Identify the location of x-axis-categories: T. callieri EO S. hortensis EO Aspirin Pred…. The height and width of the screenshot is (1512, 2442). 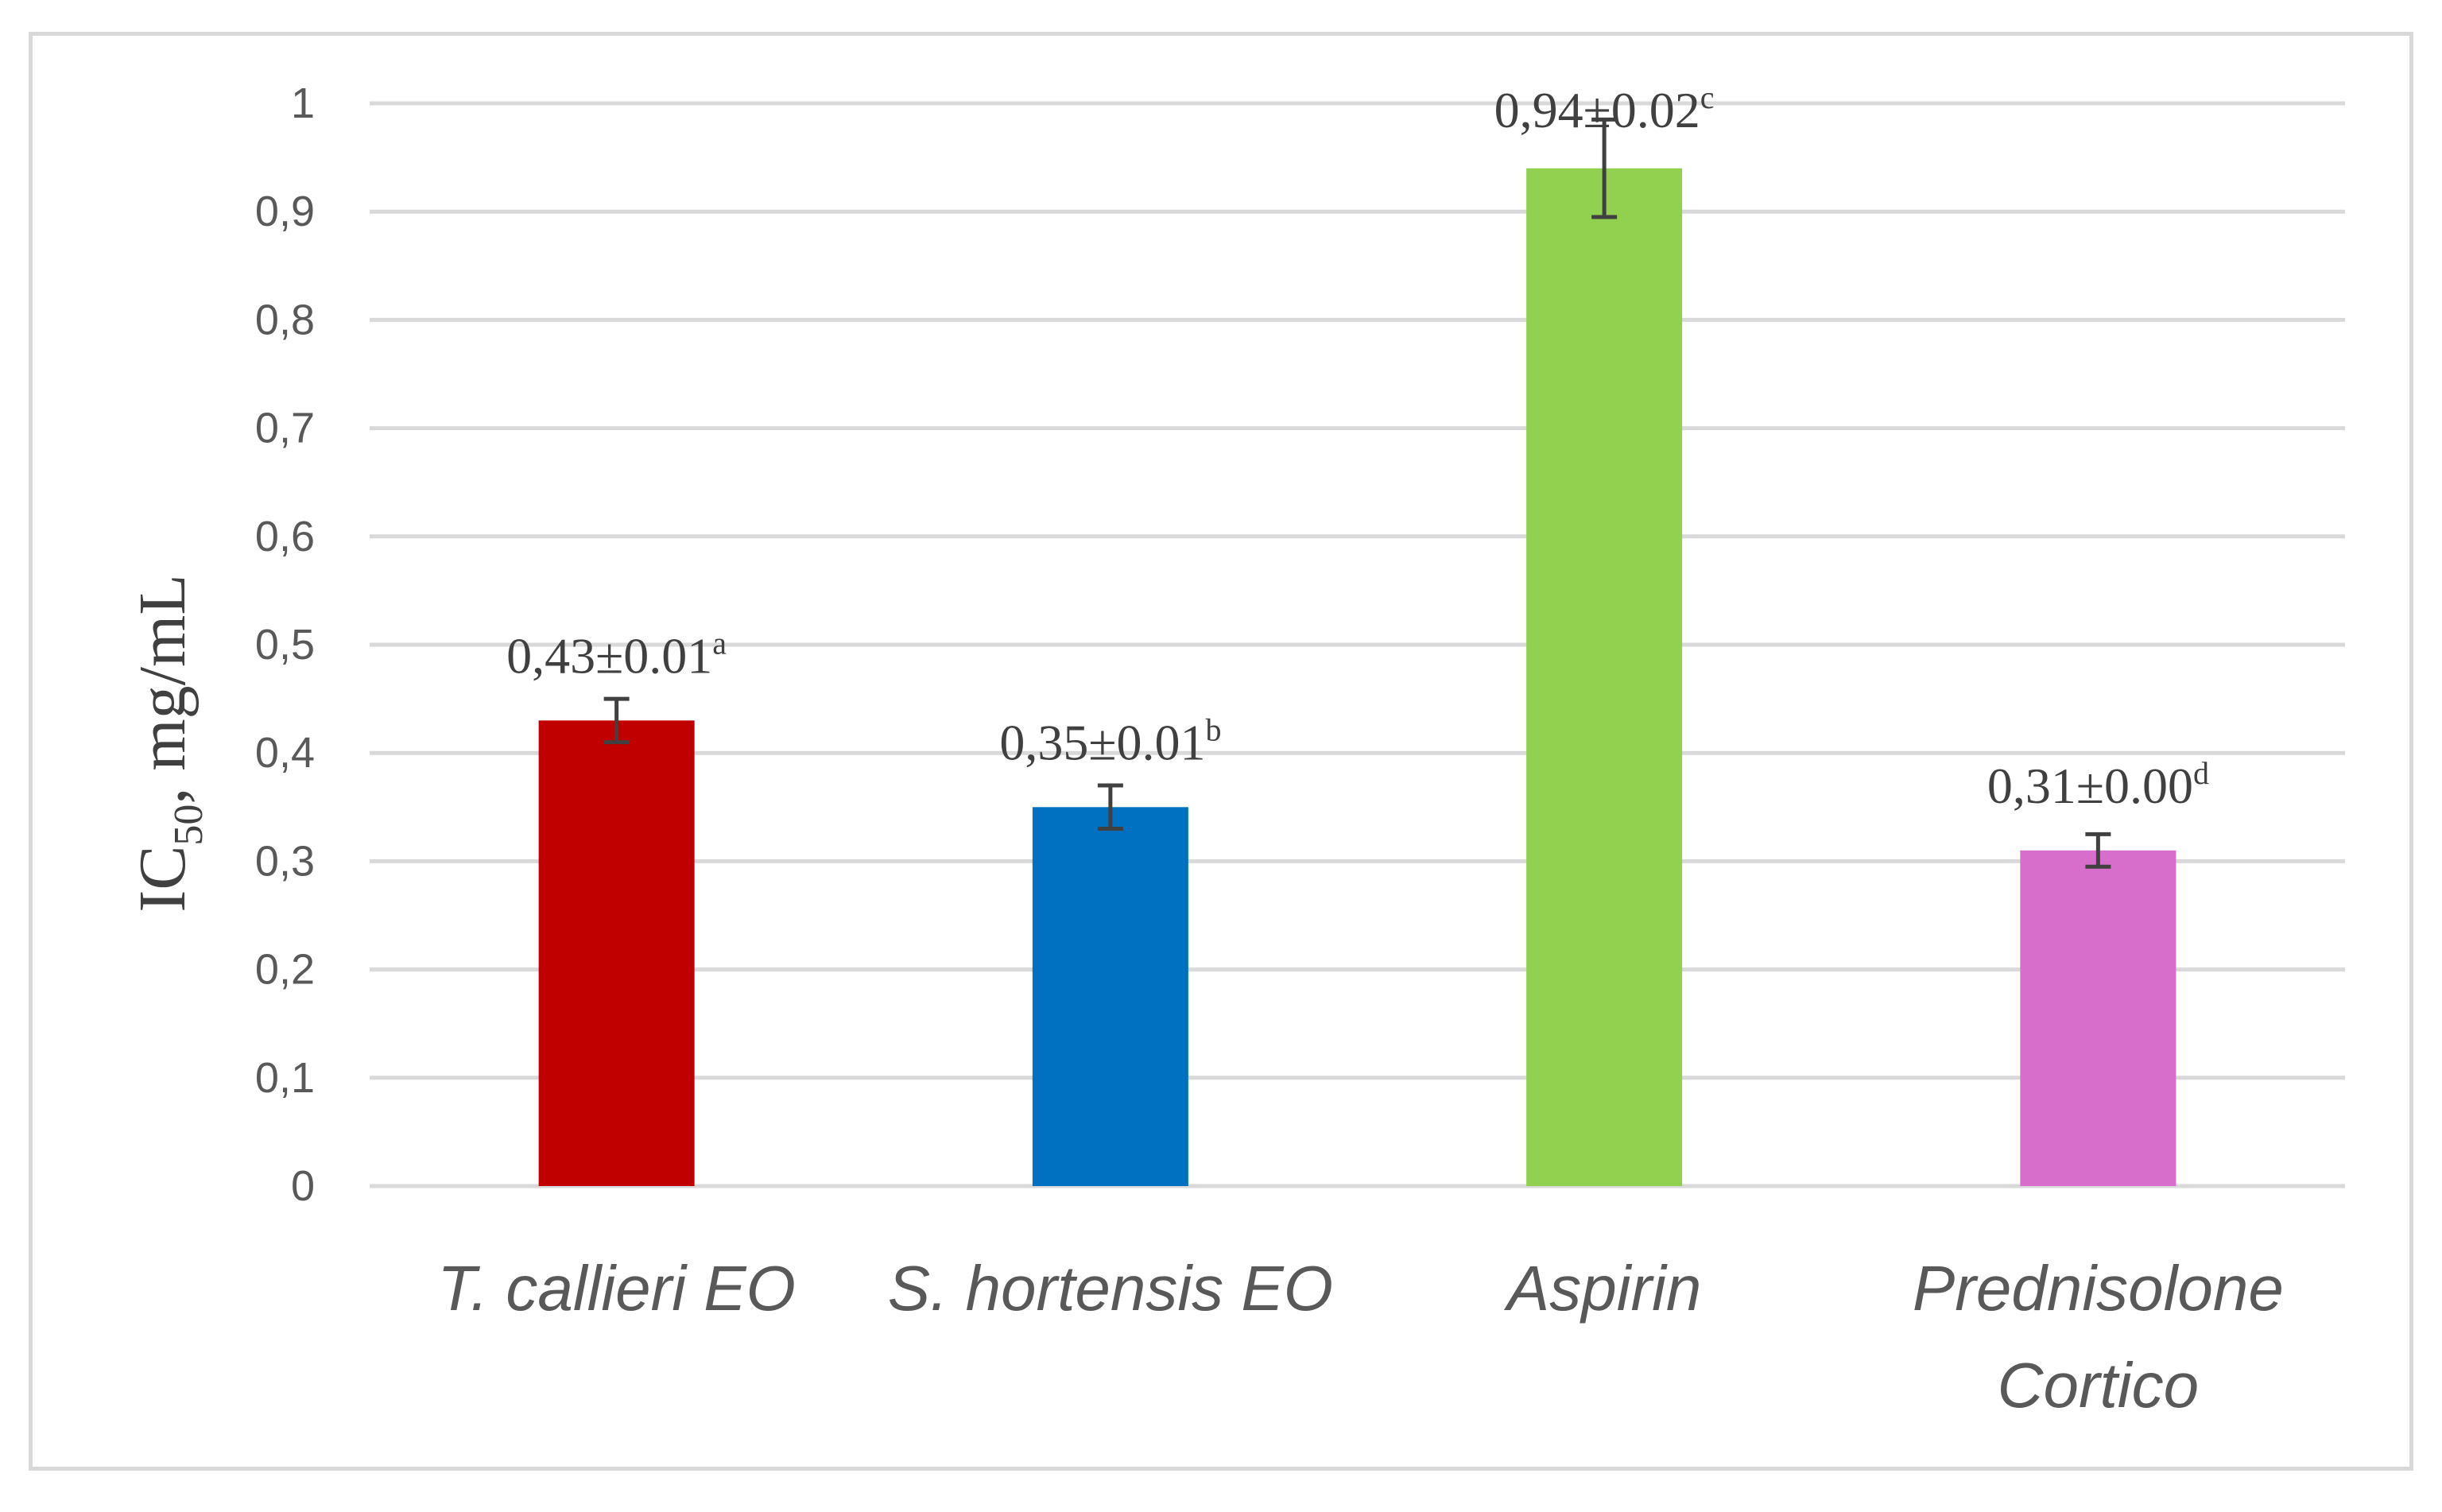
(1360, 1337).